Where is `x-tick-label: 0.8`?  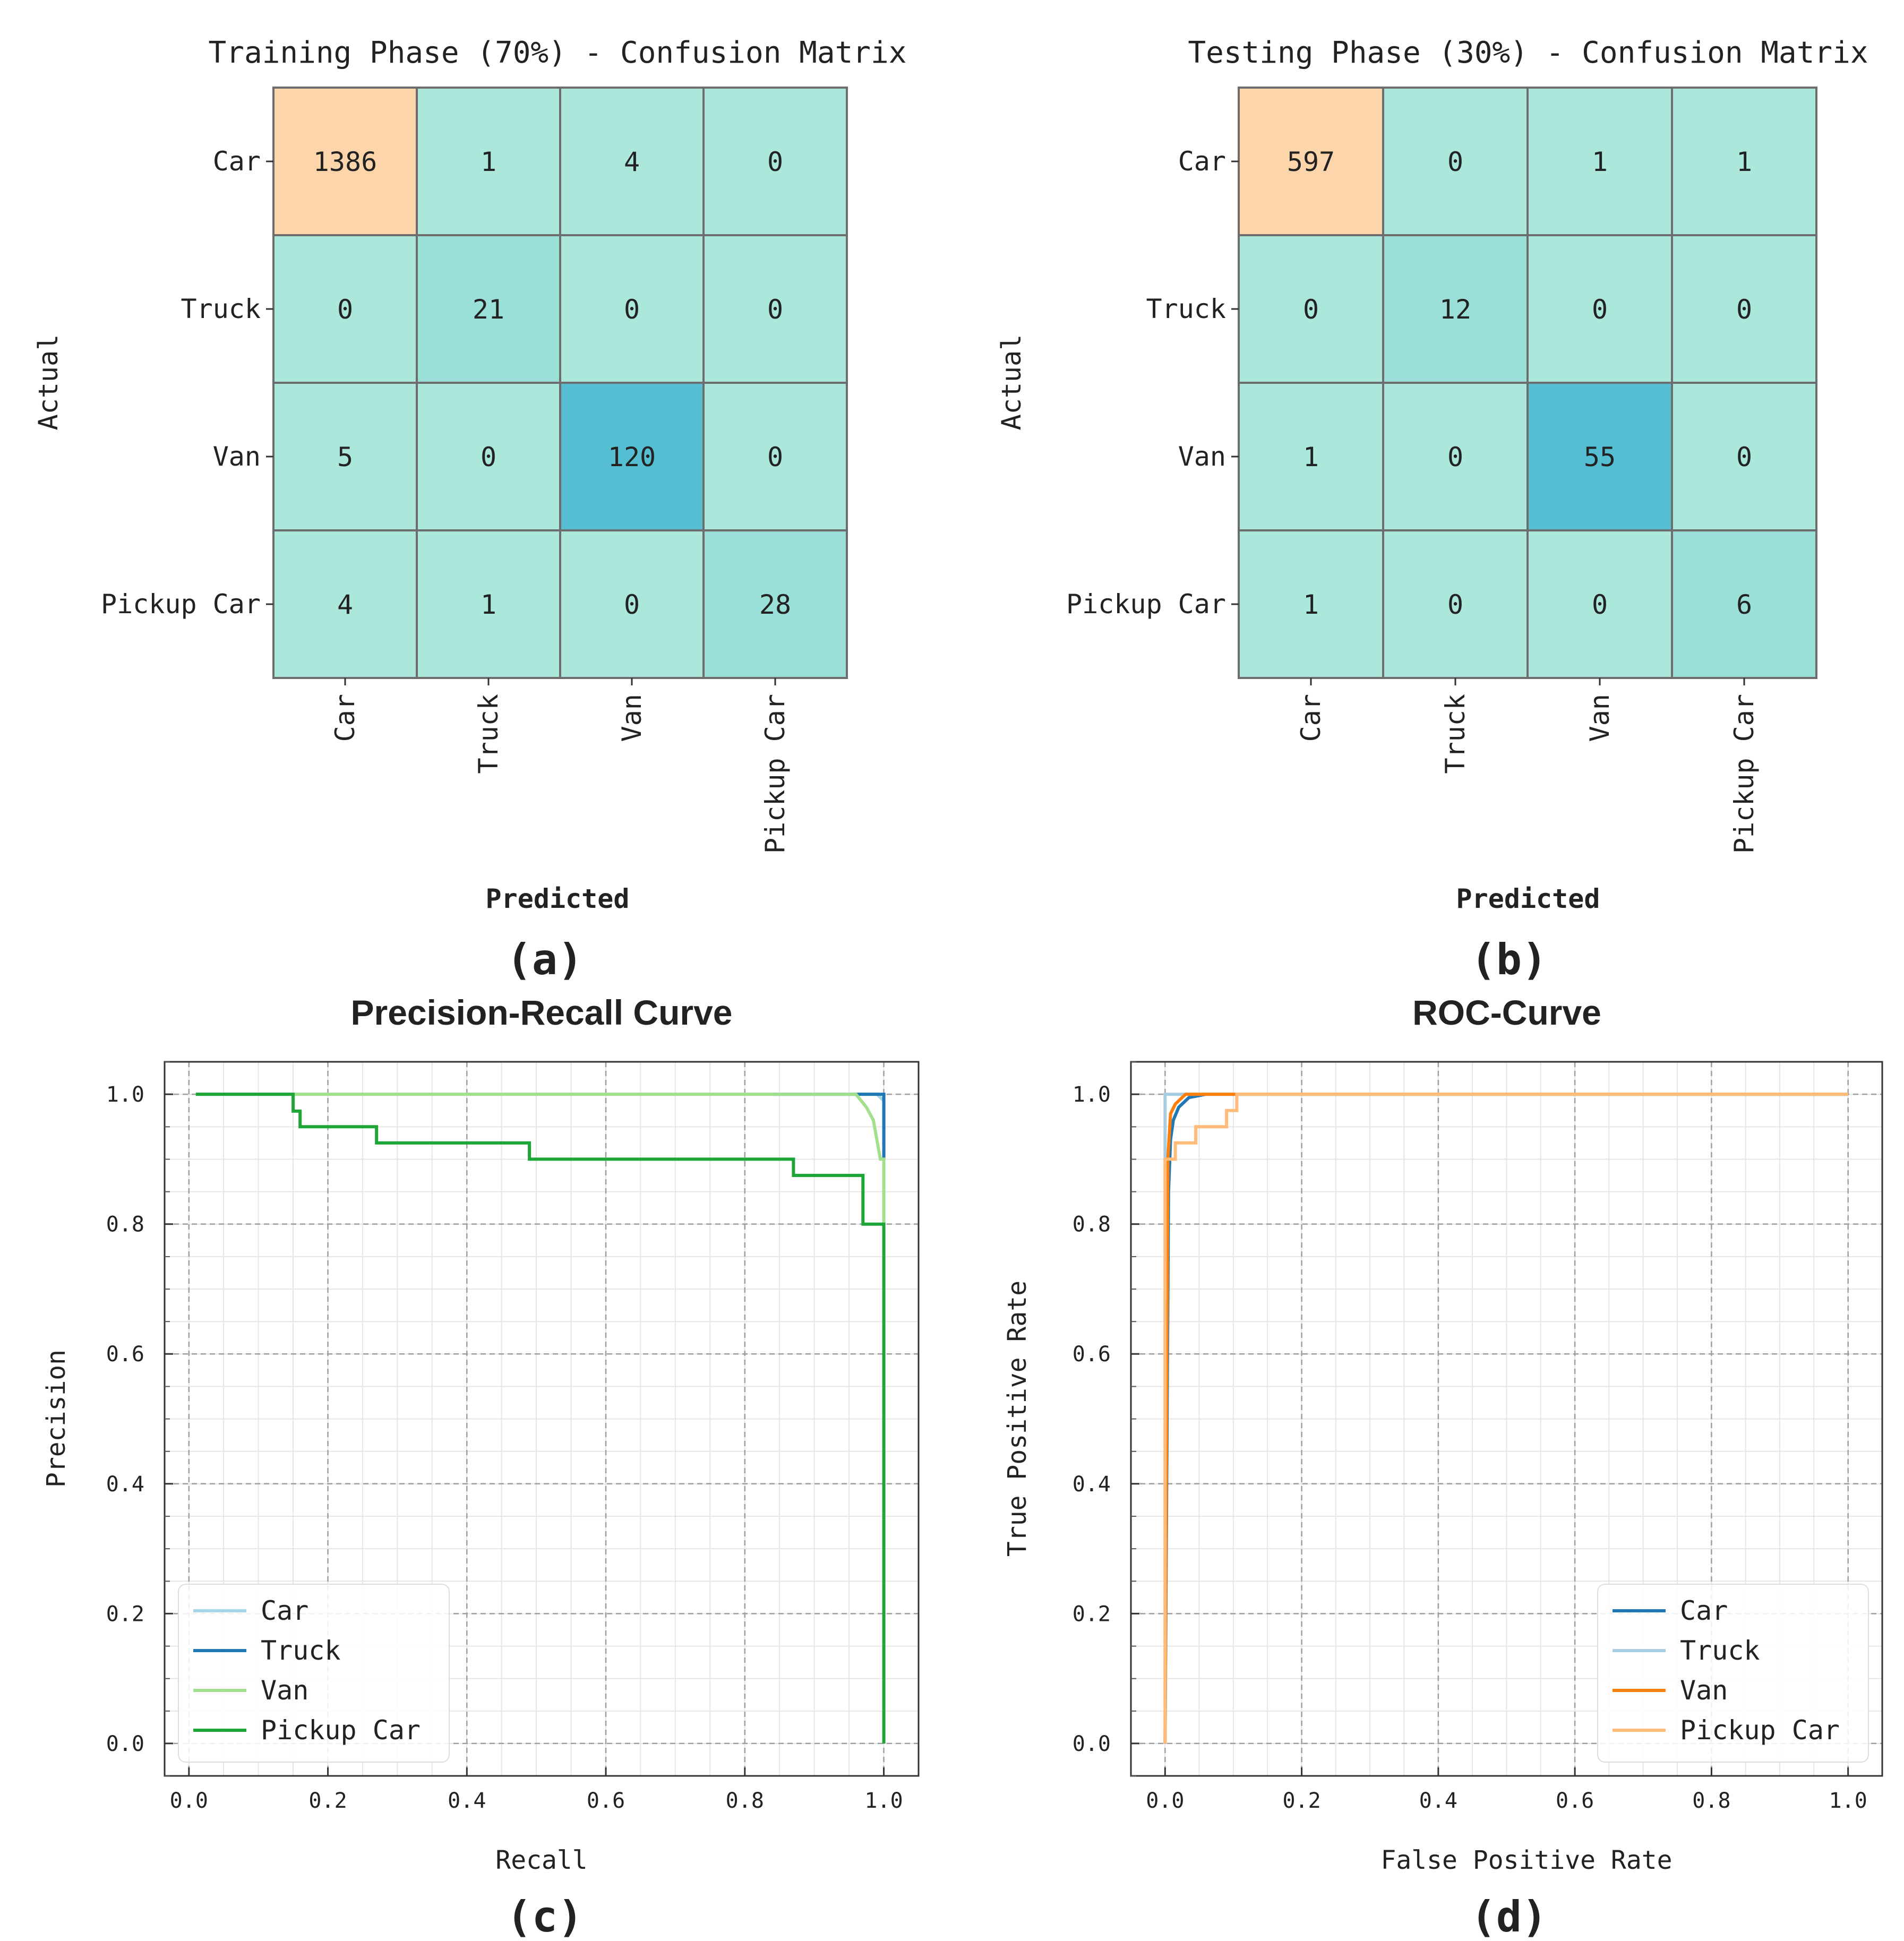 x-tick-label: 0.8 is located at coordinates (1711, 1801).